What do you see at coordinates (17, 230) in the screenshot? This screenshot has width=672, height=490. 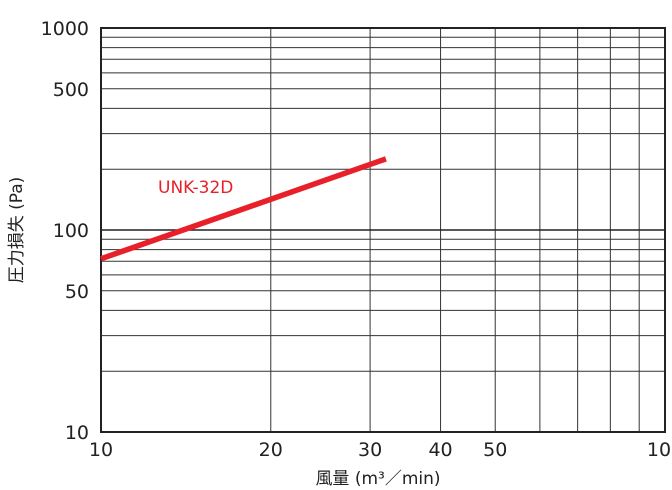 I see `y-axis-title: 圧力損失 (Pa)` at bounding box center [17, 230].